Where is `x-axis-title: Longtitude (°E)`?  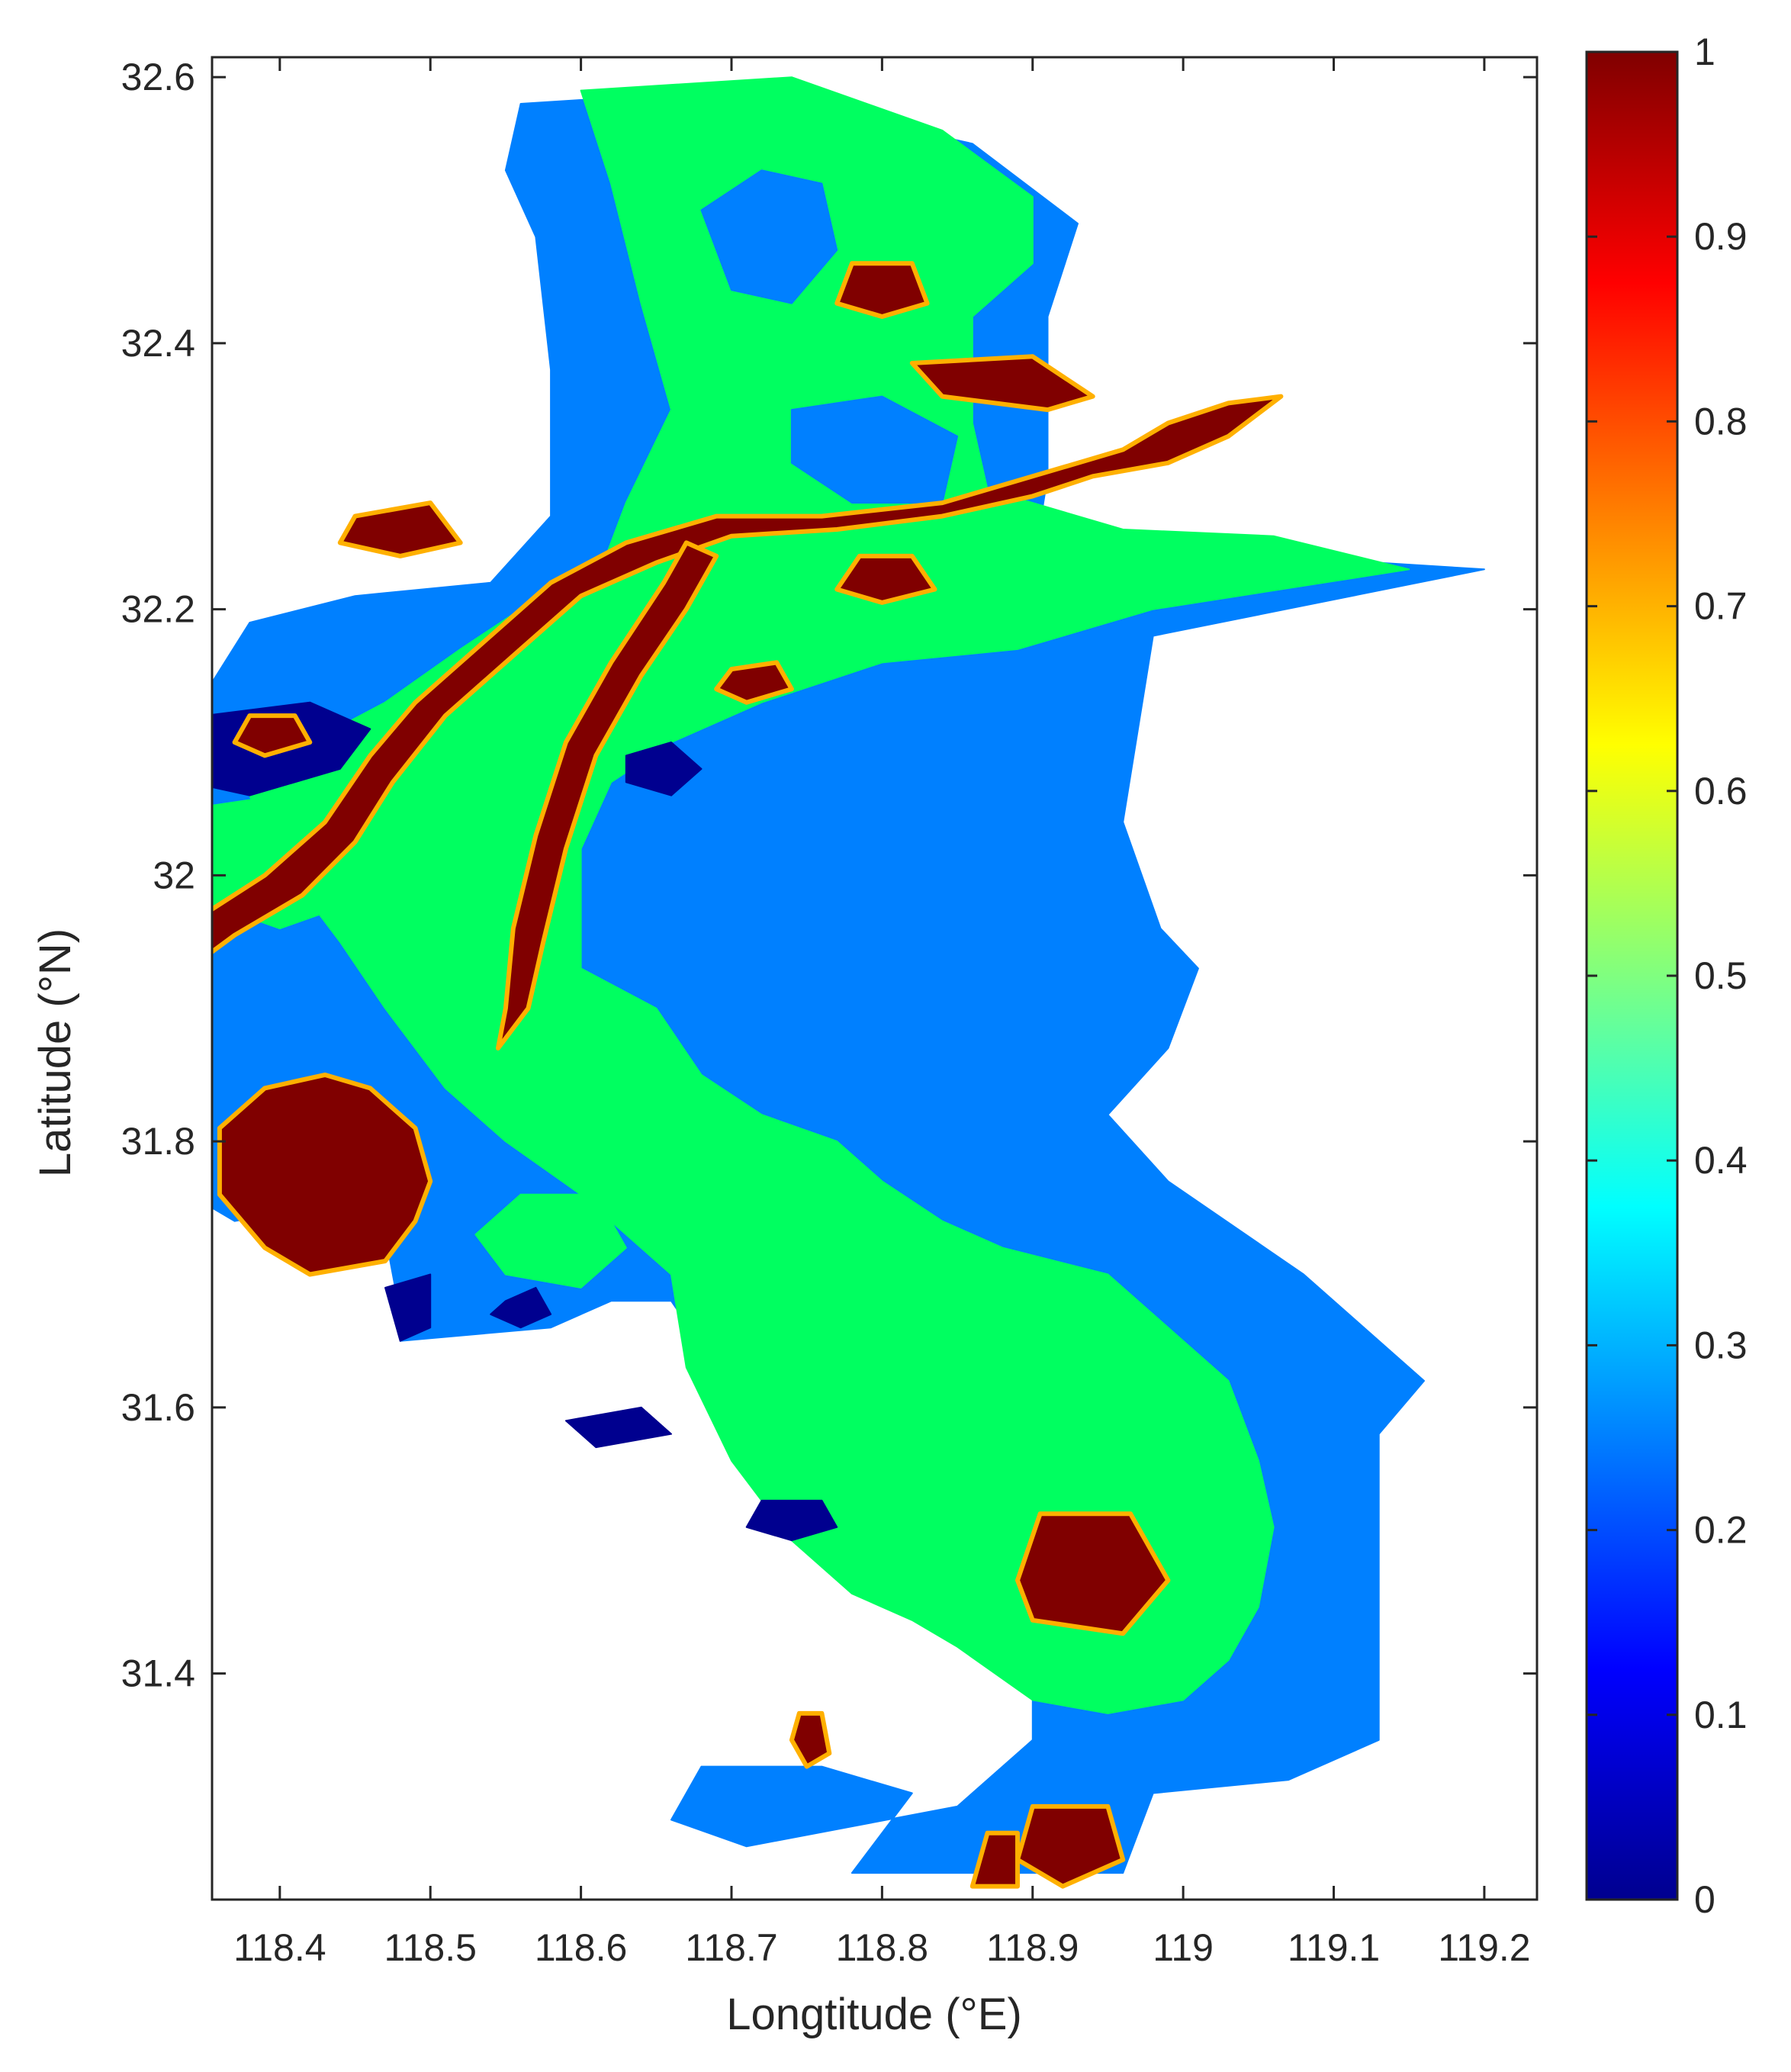 x-axis-title: Longtitude (°E) is located at coordinates (874, 2014).